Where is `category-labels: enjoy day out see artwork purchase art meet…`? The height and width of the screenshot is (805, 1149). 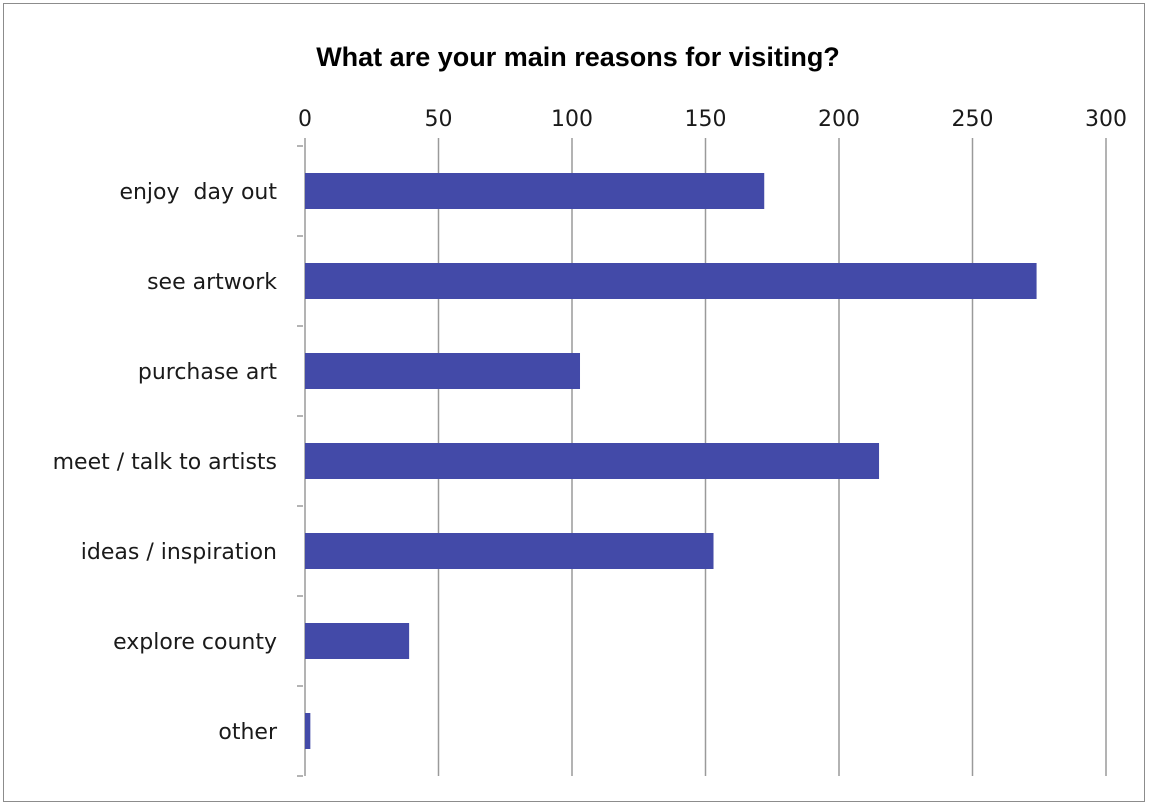 category-labels: enjoy day out see artwork purchase art meet… is located at coordinates (165, 462).